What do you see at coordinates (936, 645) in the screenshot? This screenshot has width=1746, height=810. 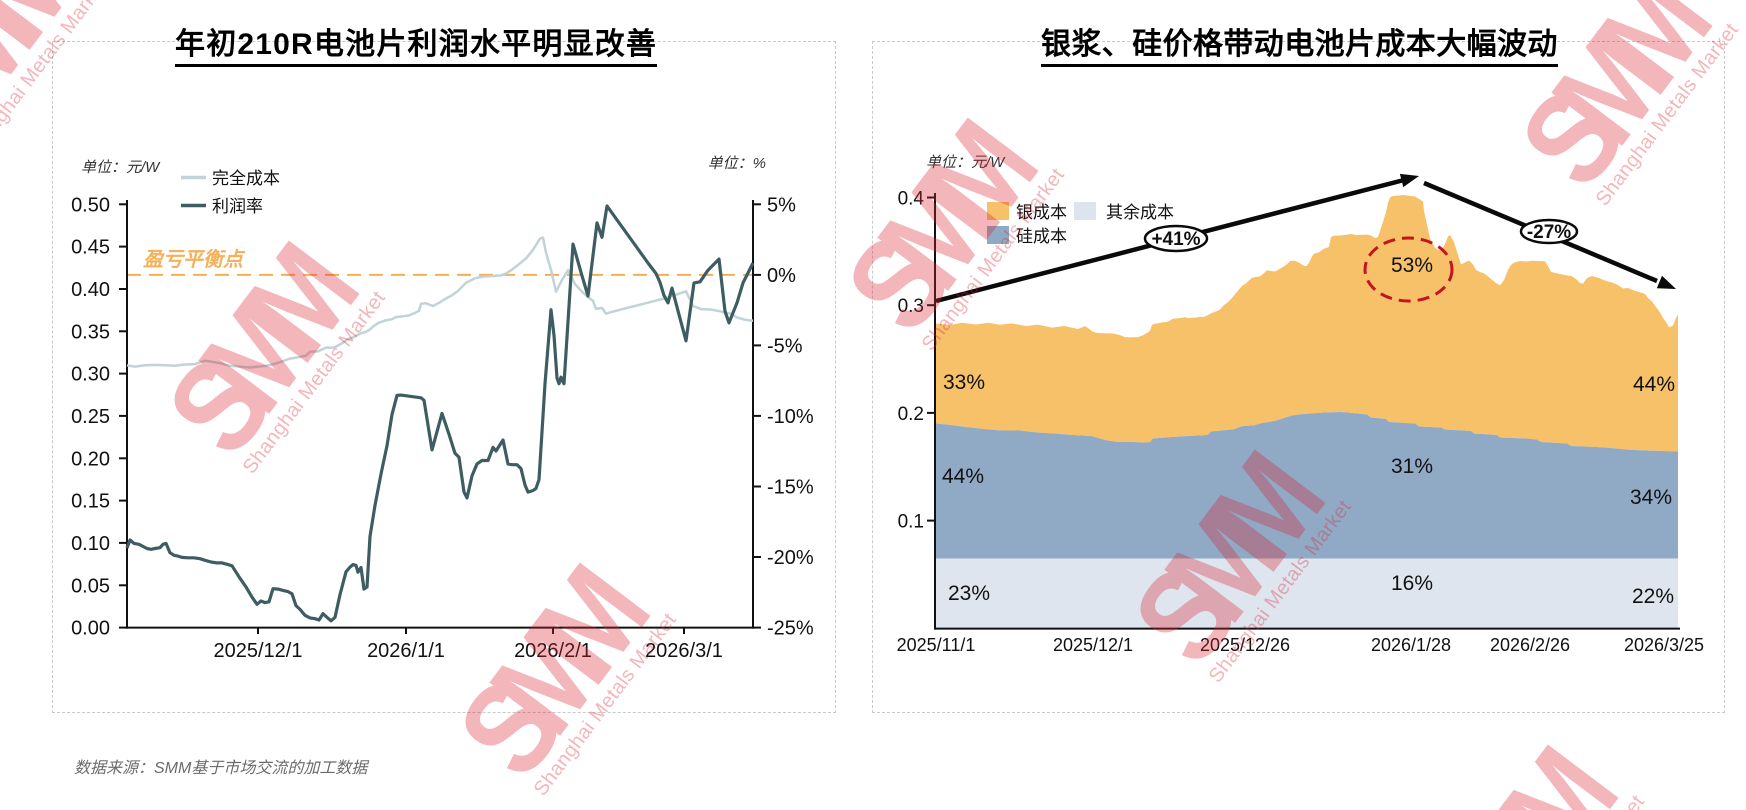 I see `svg-text: 2025/11/1` at bounding box center [936, 645].